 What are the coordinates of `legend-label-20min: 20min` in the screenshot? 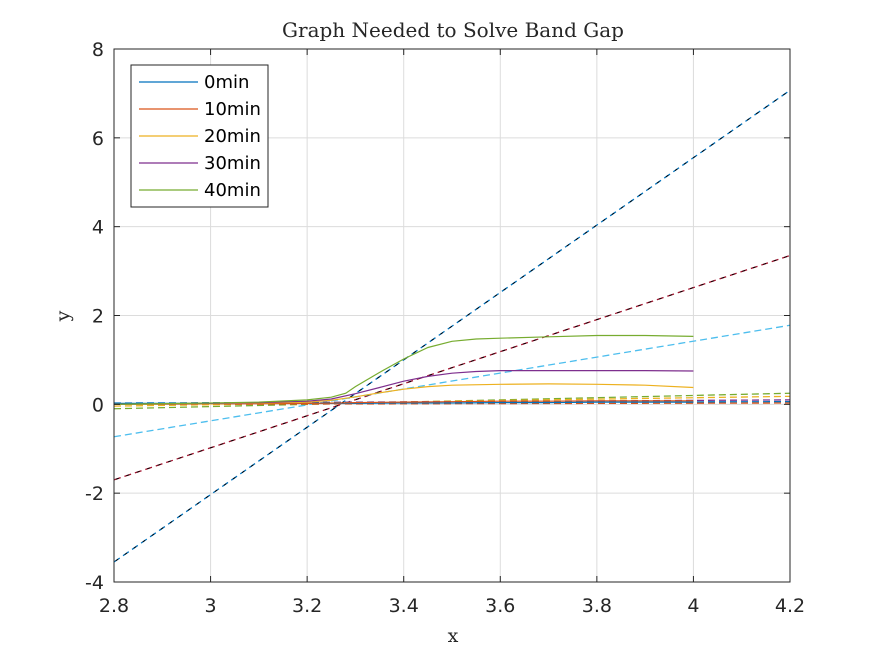 It's located at (232, 136).